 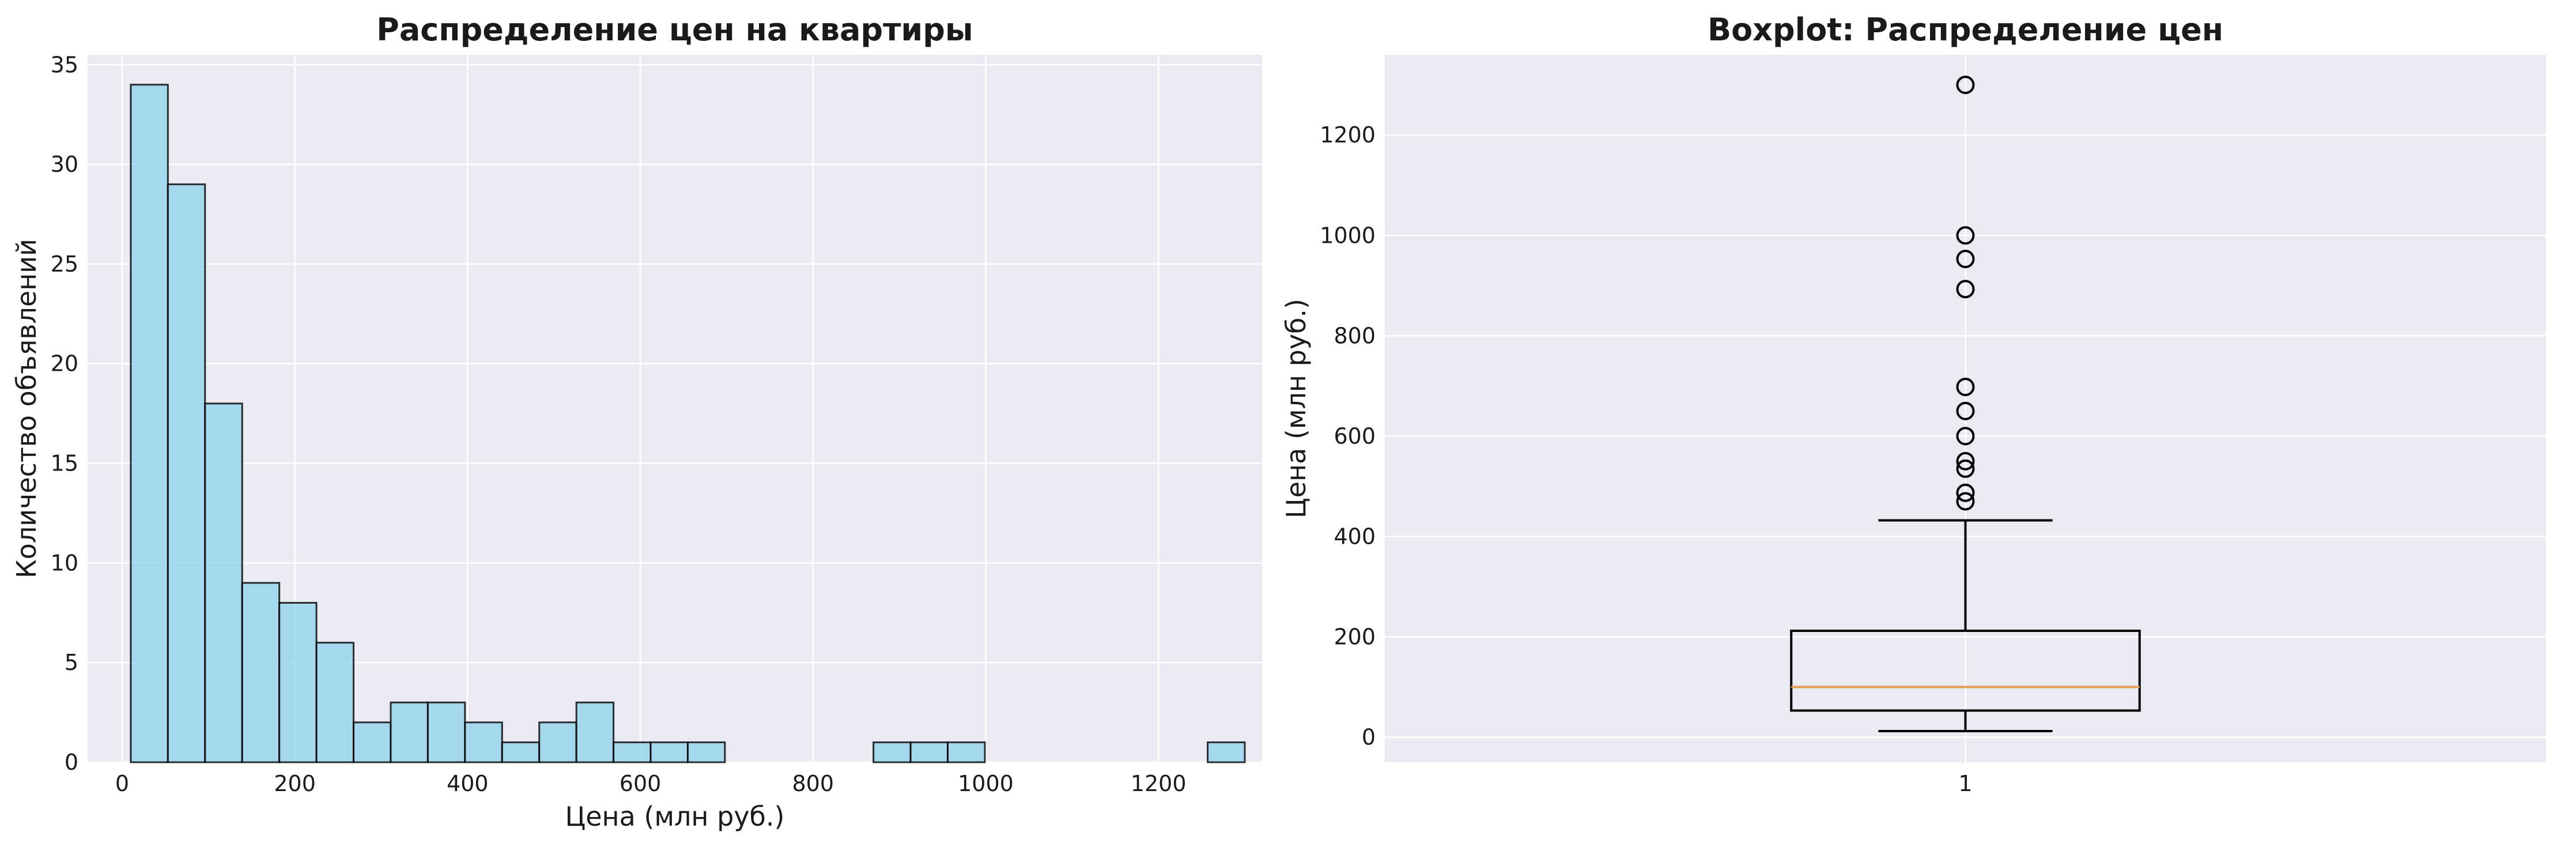 What do you see at coordinates (468, 783) in the screenshot?
I see `histogram-x-tick-label: 400` at bounding box center [468, 783].